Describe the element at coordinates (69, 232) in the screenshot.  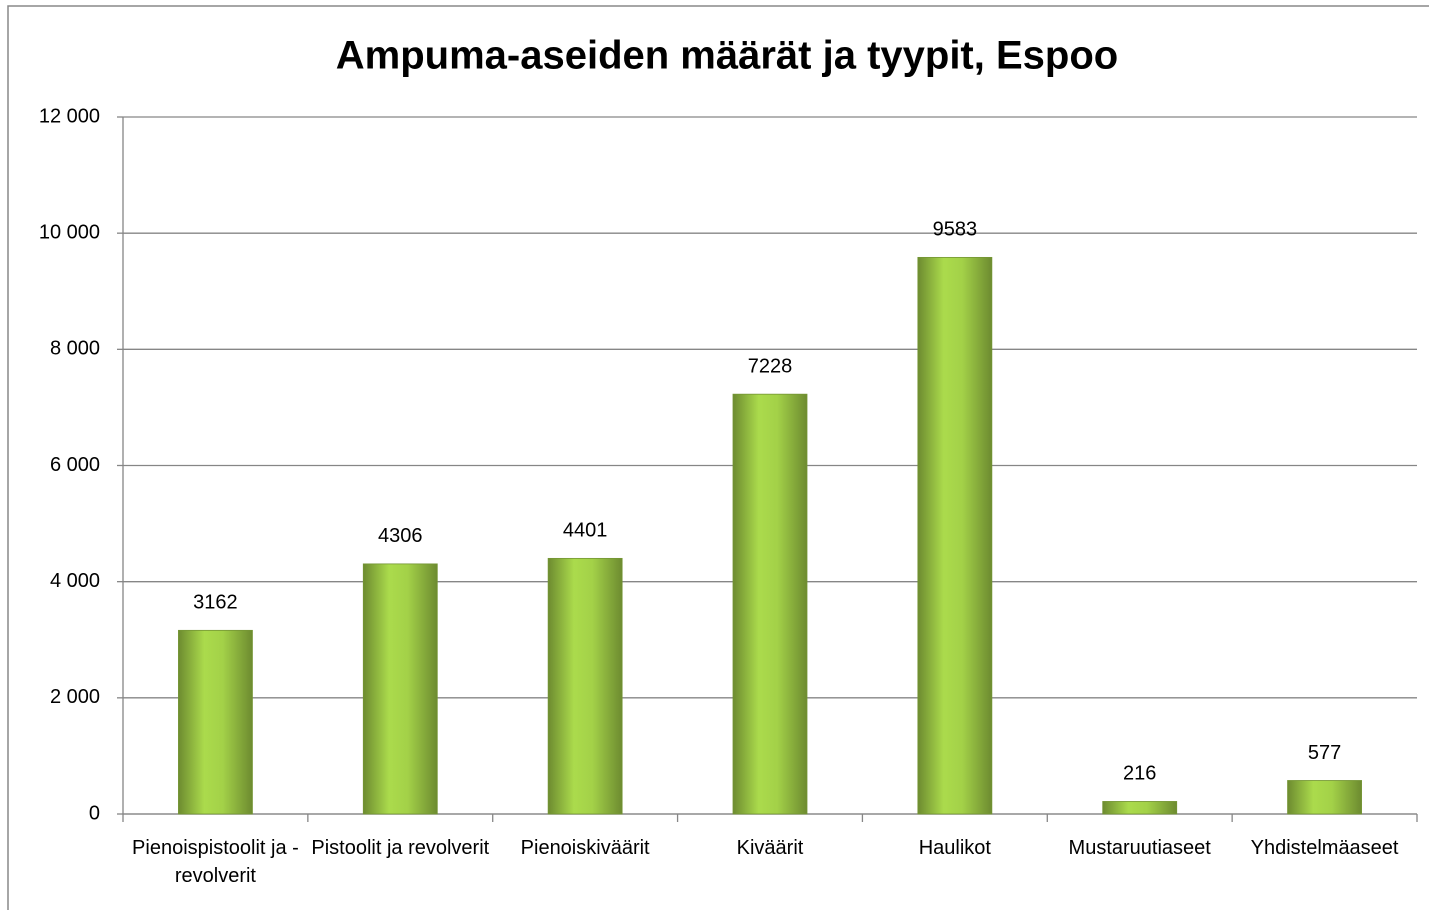
I see `y-tick-label: 10 000` at that location.